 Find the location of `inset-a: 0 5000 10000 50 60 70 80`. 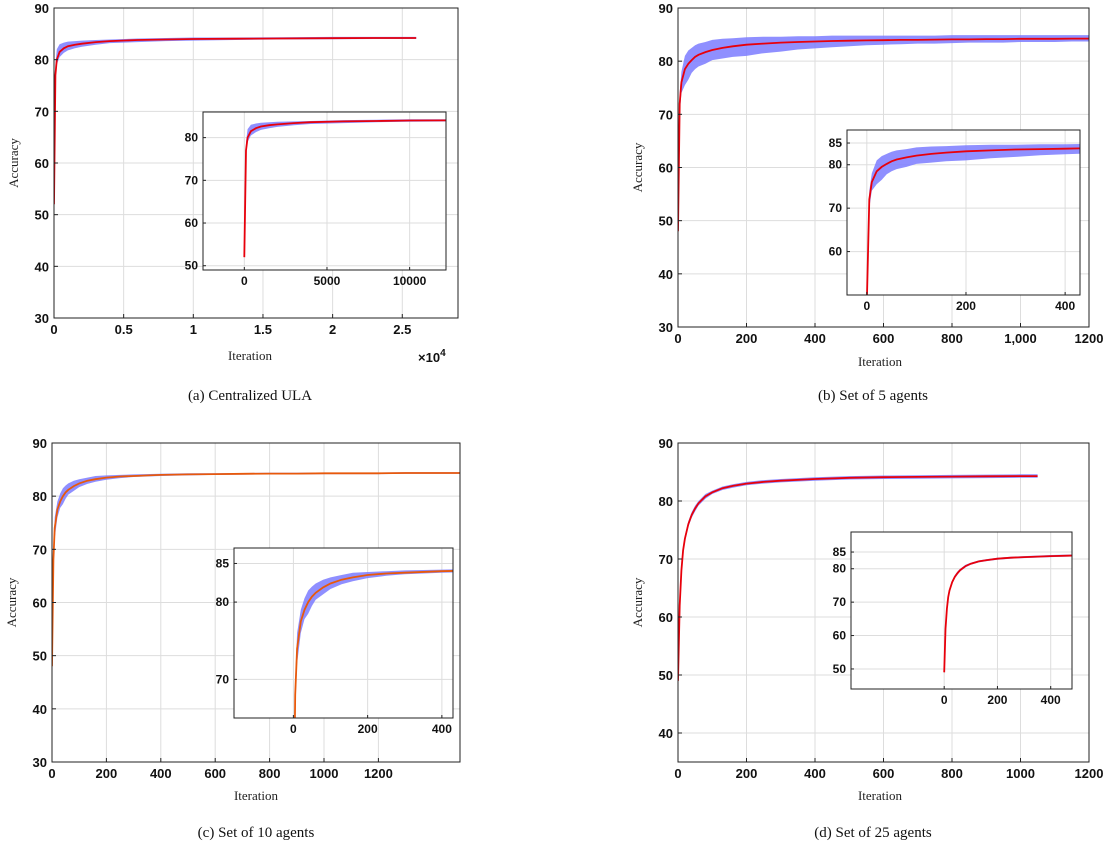

inset-a: 0 5000 10000 50 60 70 80 is located at coordinates (316, 199).